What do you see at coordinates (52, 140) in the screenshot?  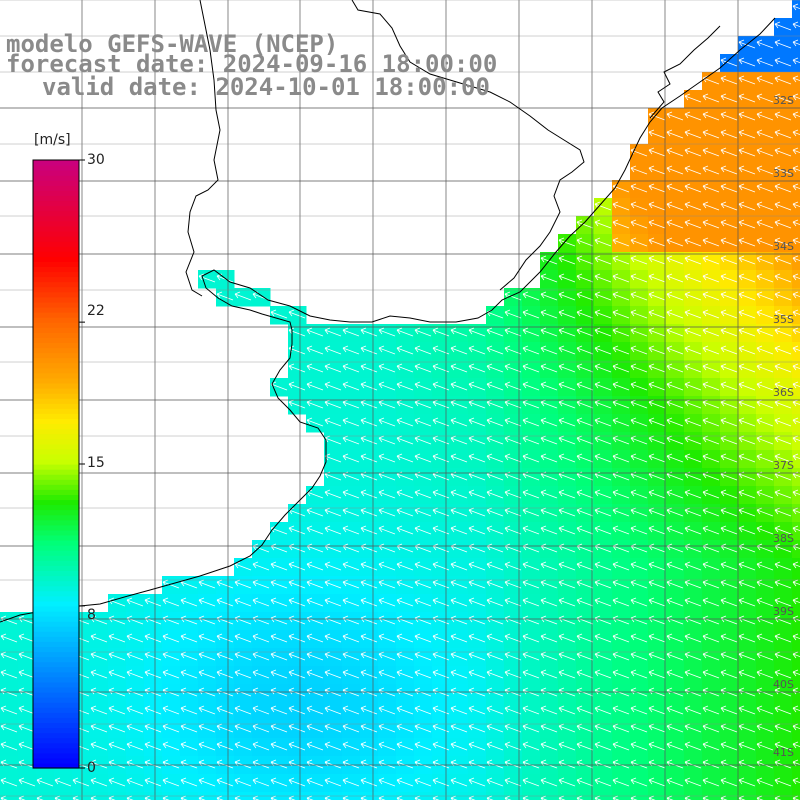 I see `colorbar-unit: [m/s]` at bounding box center [52, 140].